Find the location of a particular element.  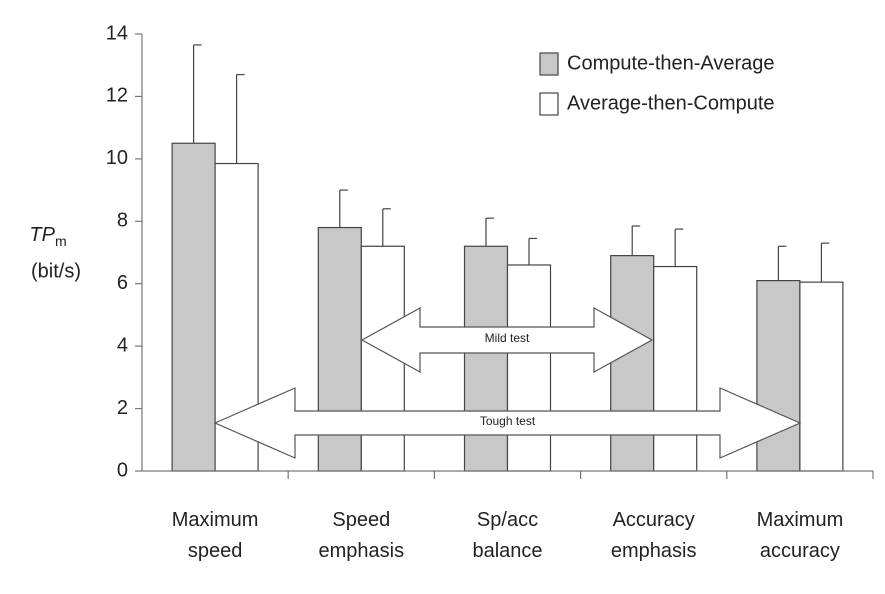

annotation: Tough test is located at coordinates (508, 421).